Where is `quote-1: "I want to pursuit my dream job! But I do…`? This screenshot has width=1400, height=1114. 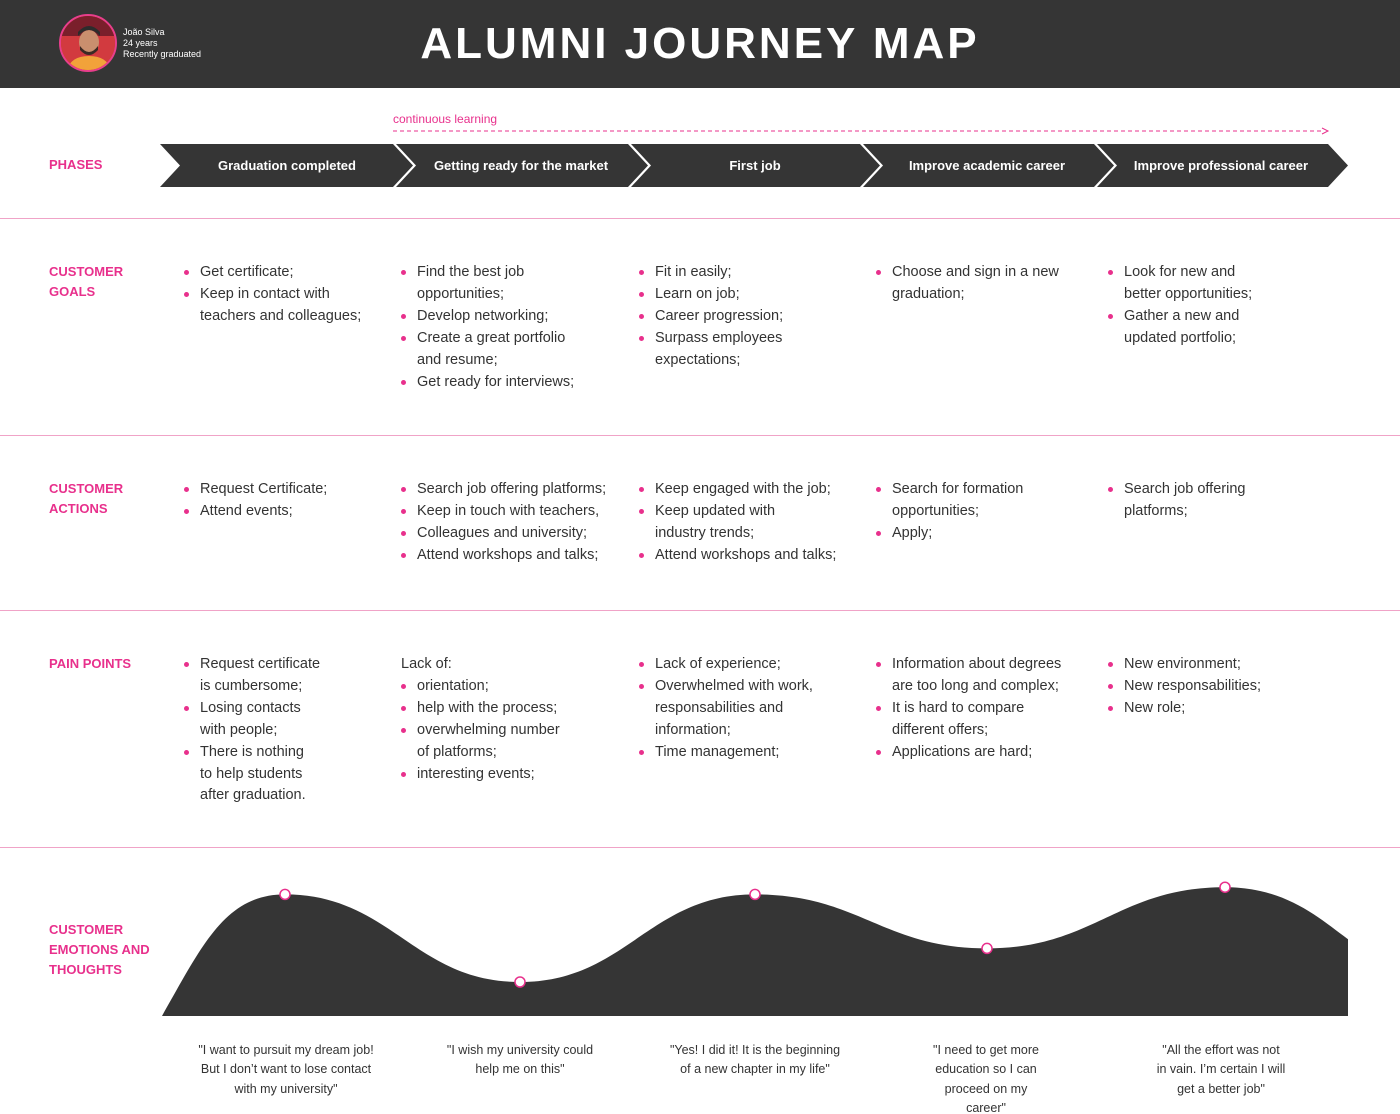 quote-1: "I want to pursuit my dream job! But I do… is located at coordinates (286, 1069).